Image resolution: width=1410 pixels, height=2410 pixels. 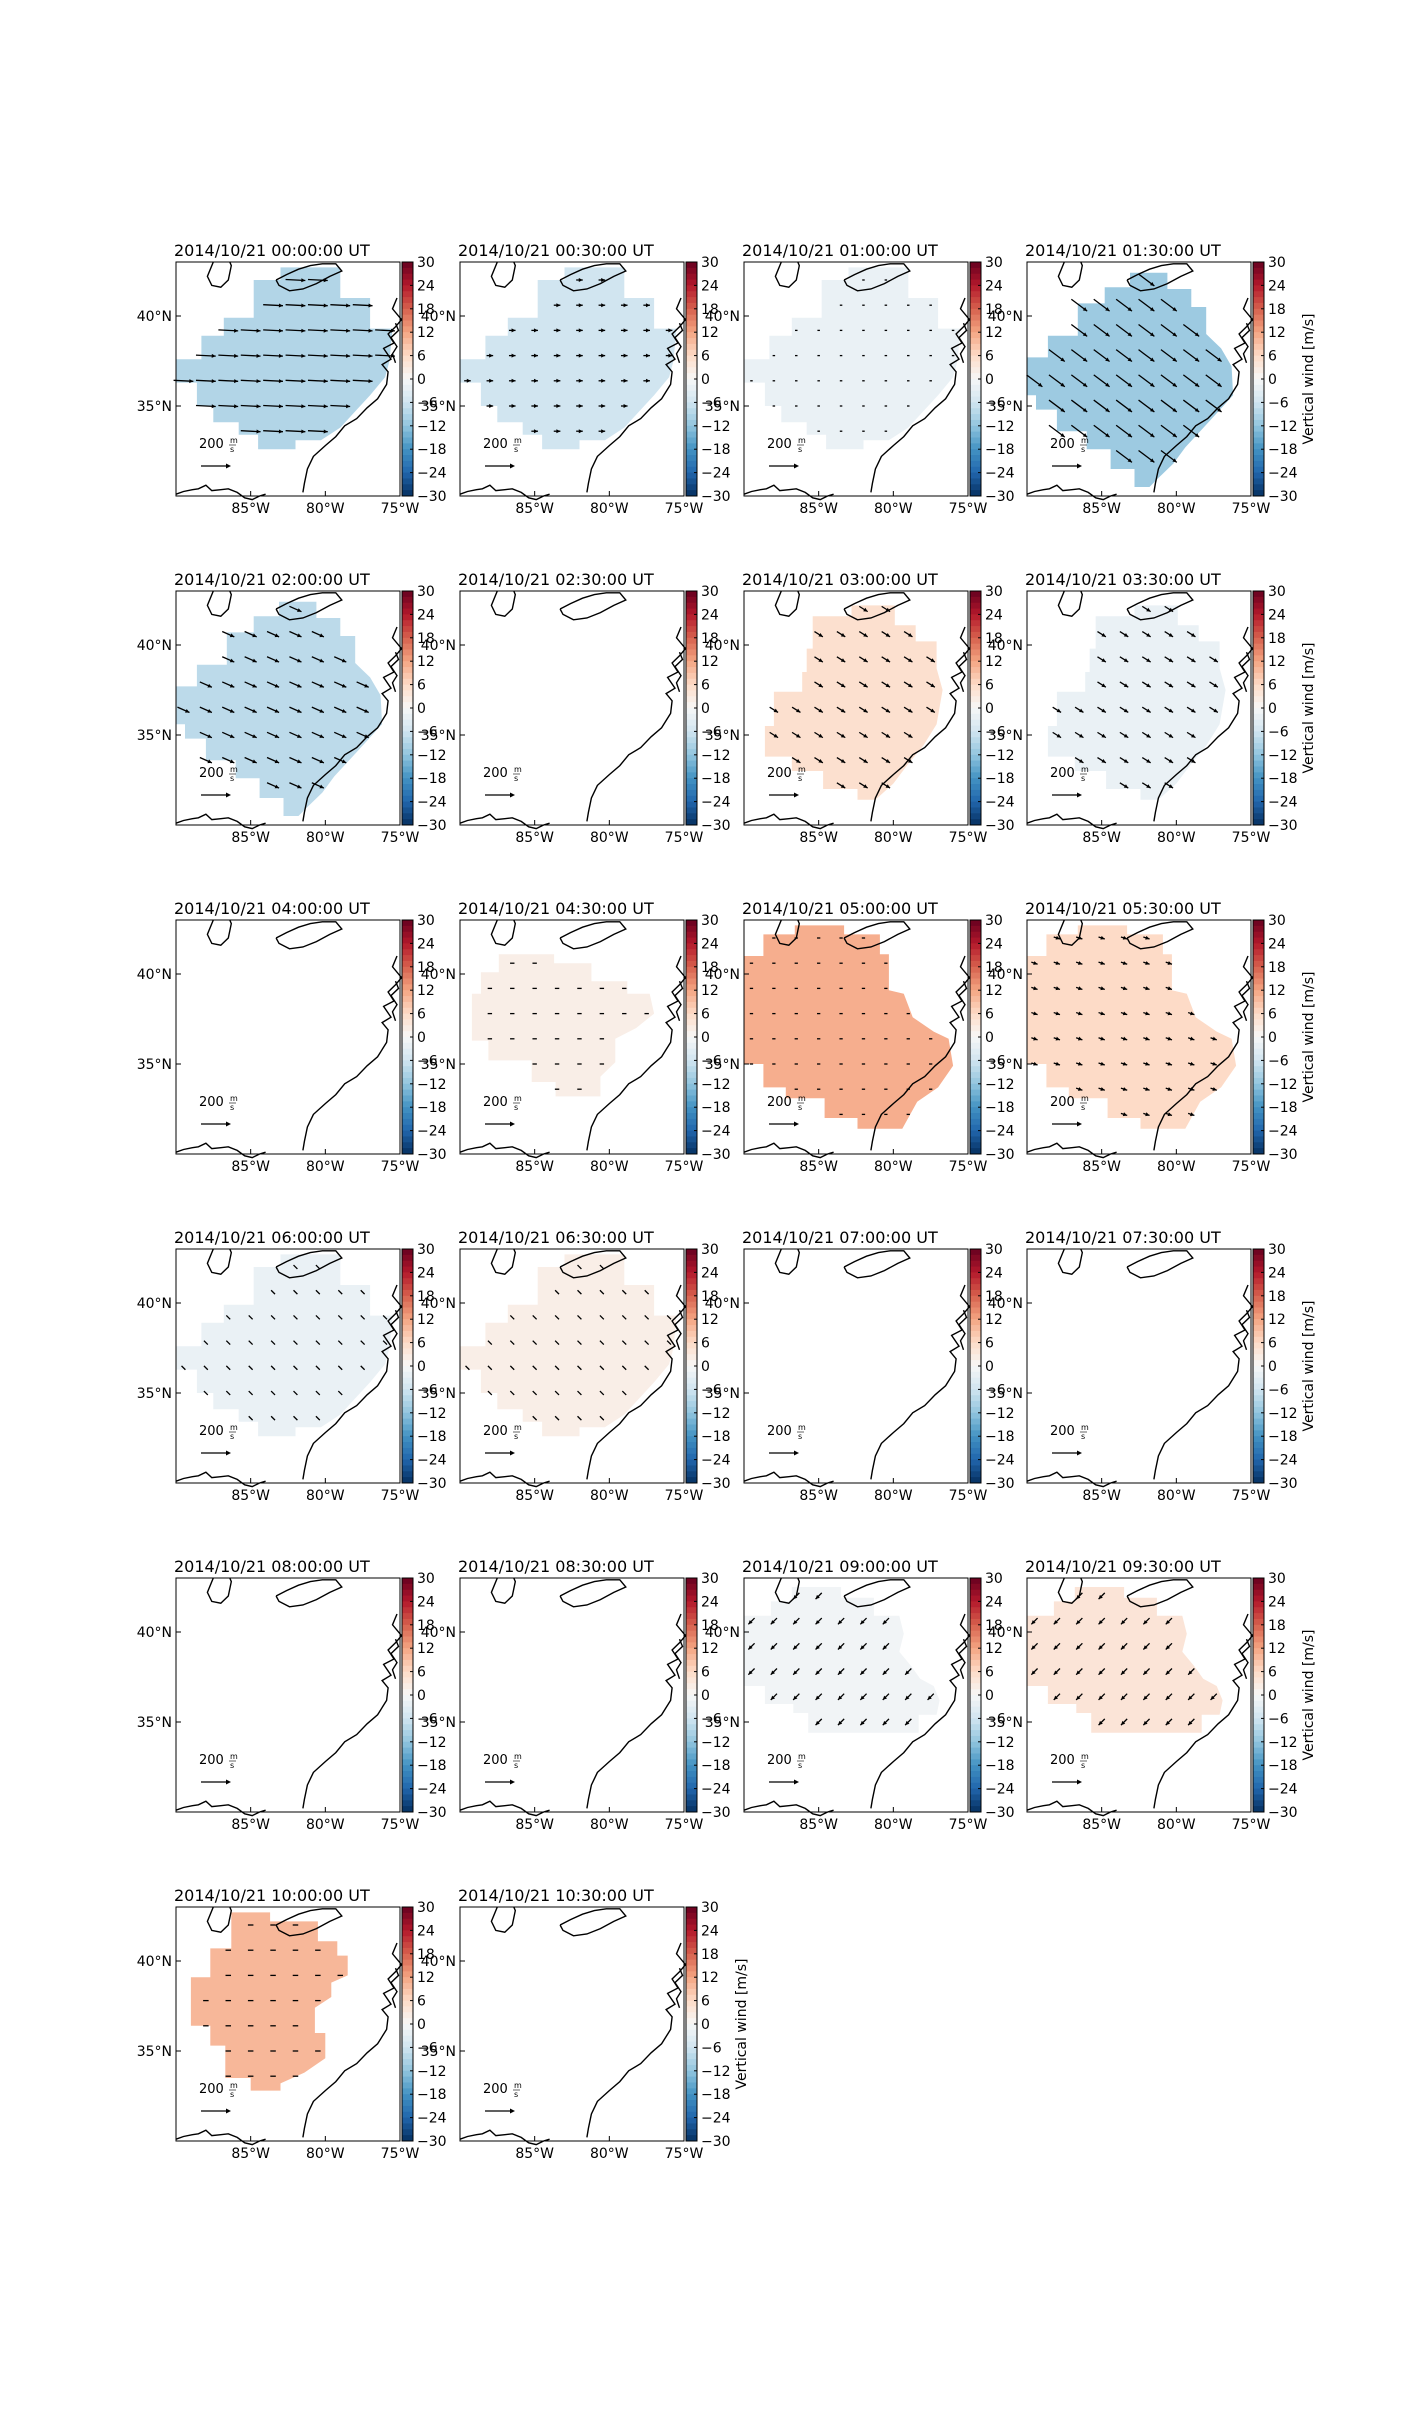 I want to click on lake-erie, so click(x=1160, y=1264).